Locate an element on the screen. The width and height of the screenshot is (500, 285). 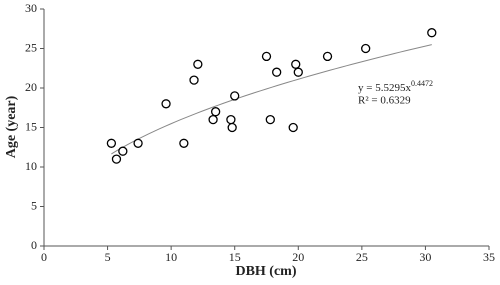
y-tick-label: 15 is located at coordinates (31, 126).